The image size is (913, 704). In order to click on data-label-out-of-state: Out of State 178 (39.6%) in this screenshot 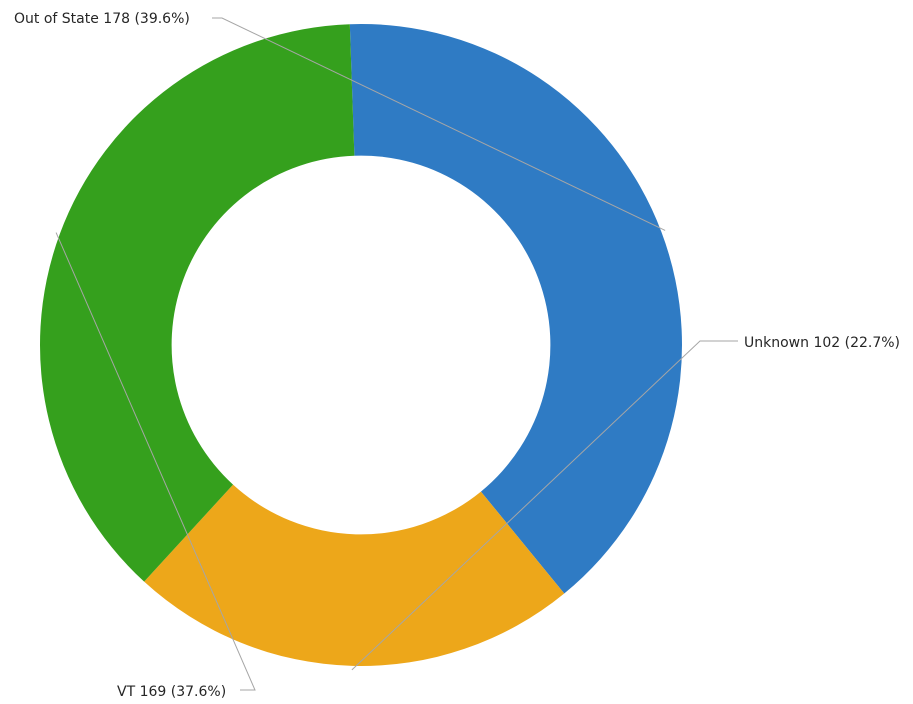, I will do `click(102, 19)`.